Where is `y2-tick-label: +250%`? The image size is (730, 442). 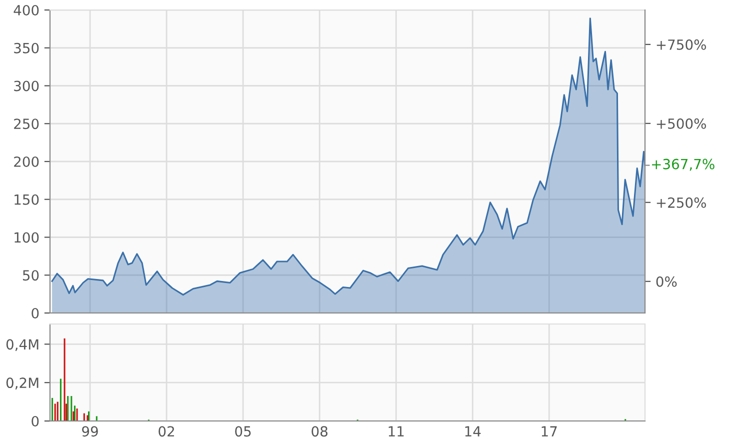 y2-tick-label: +250% is located at coordinates (681, 202).